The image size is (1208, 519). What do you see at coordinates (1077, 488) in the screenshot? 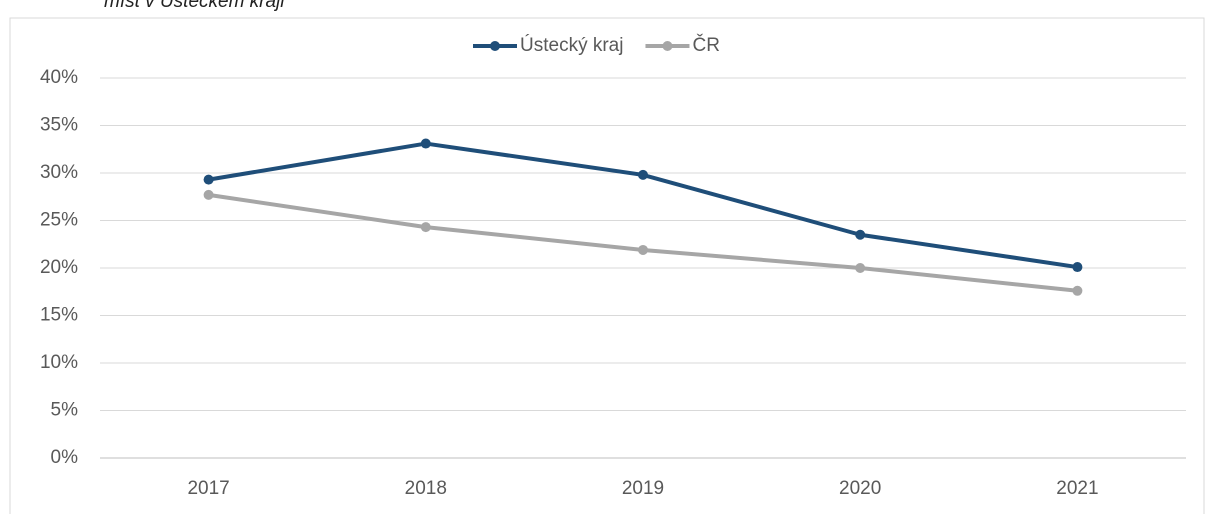
I see `x-tick-label: 2021` at bounding box center [1077, 488].